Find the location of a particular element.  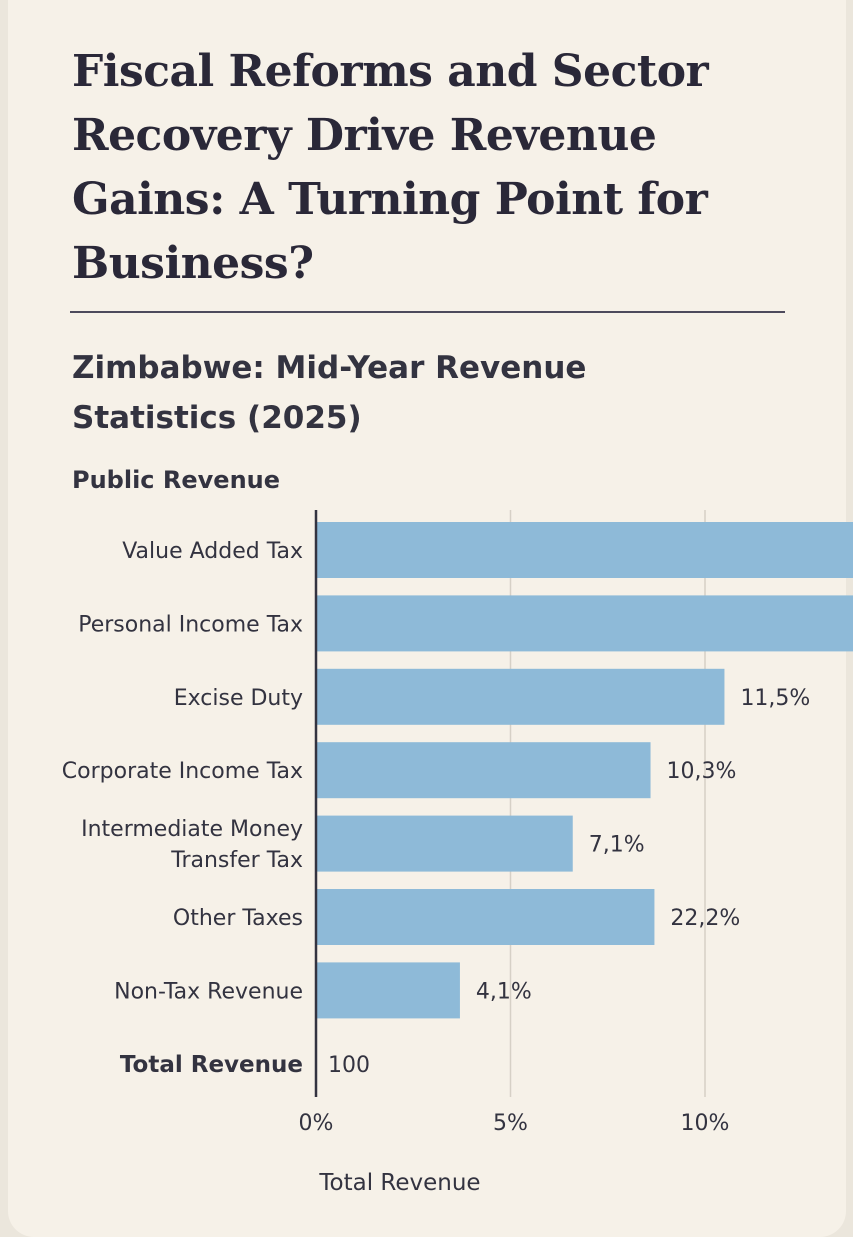

data-label: 100 is located at coordinates (349, 1065).